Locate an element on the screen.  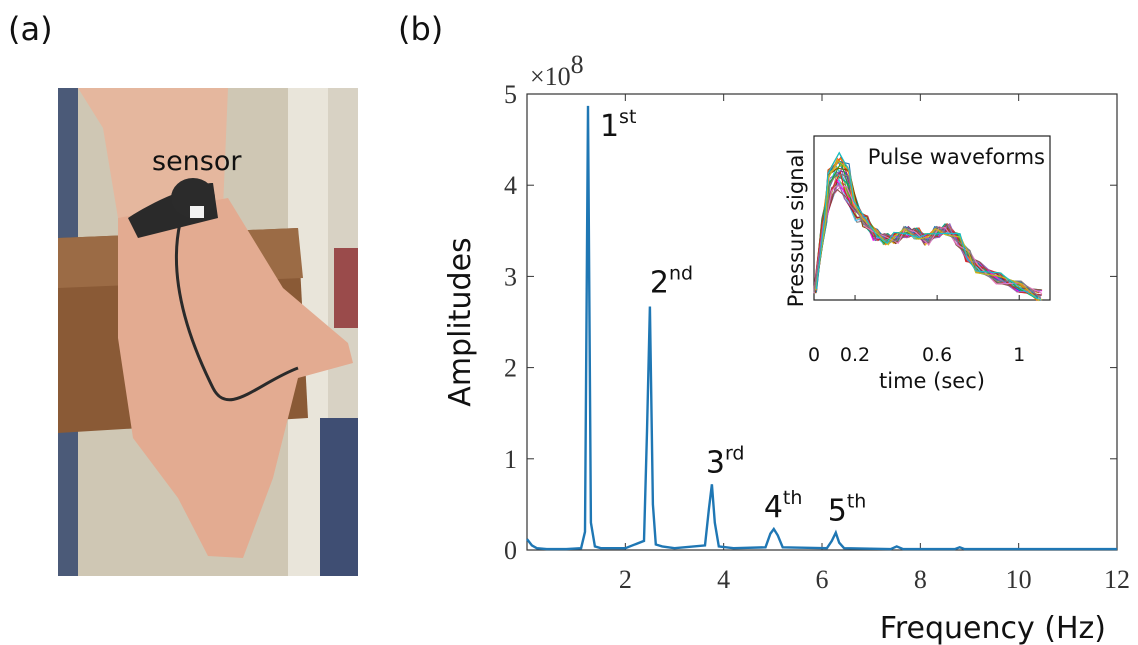
peak-number: 4 is located at coordinates (773, 507).